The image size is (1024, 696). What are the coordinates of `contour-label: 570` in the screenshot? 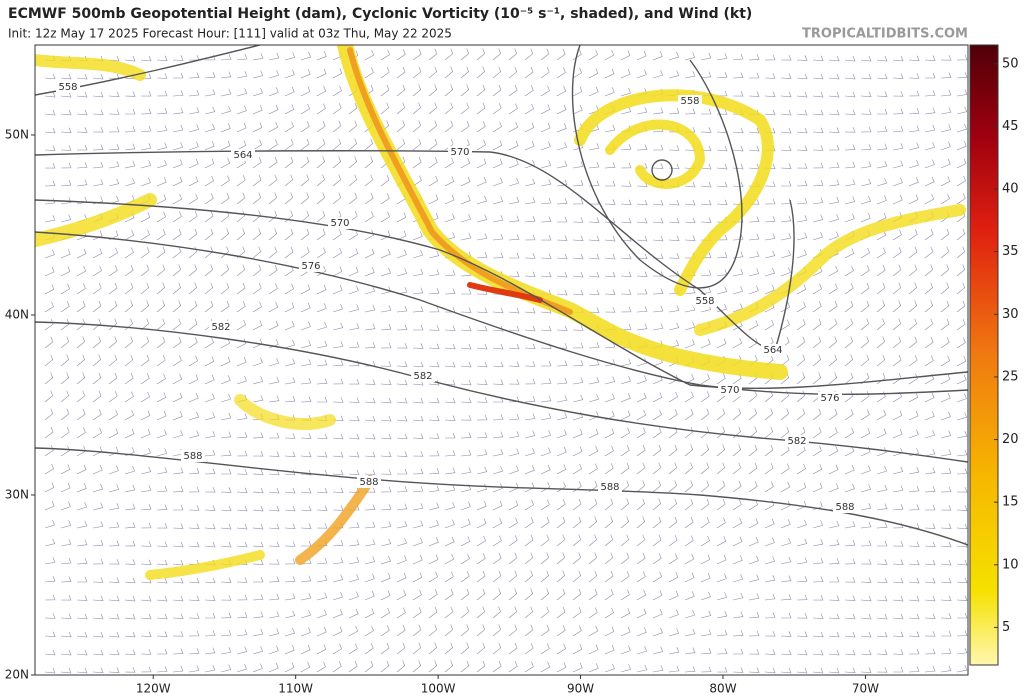 It's located at (339, 223).